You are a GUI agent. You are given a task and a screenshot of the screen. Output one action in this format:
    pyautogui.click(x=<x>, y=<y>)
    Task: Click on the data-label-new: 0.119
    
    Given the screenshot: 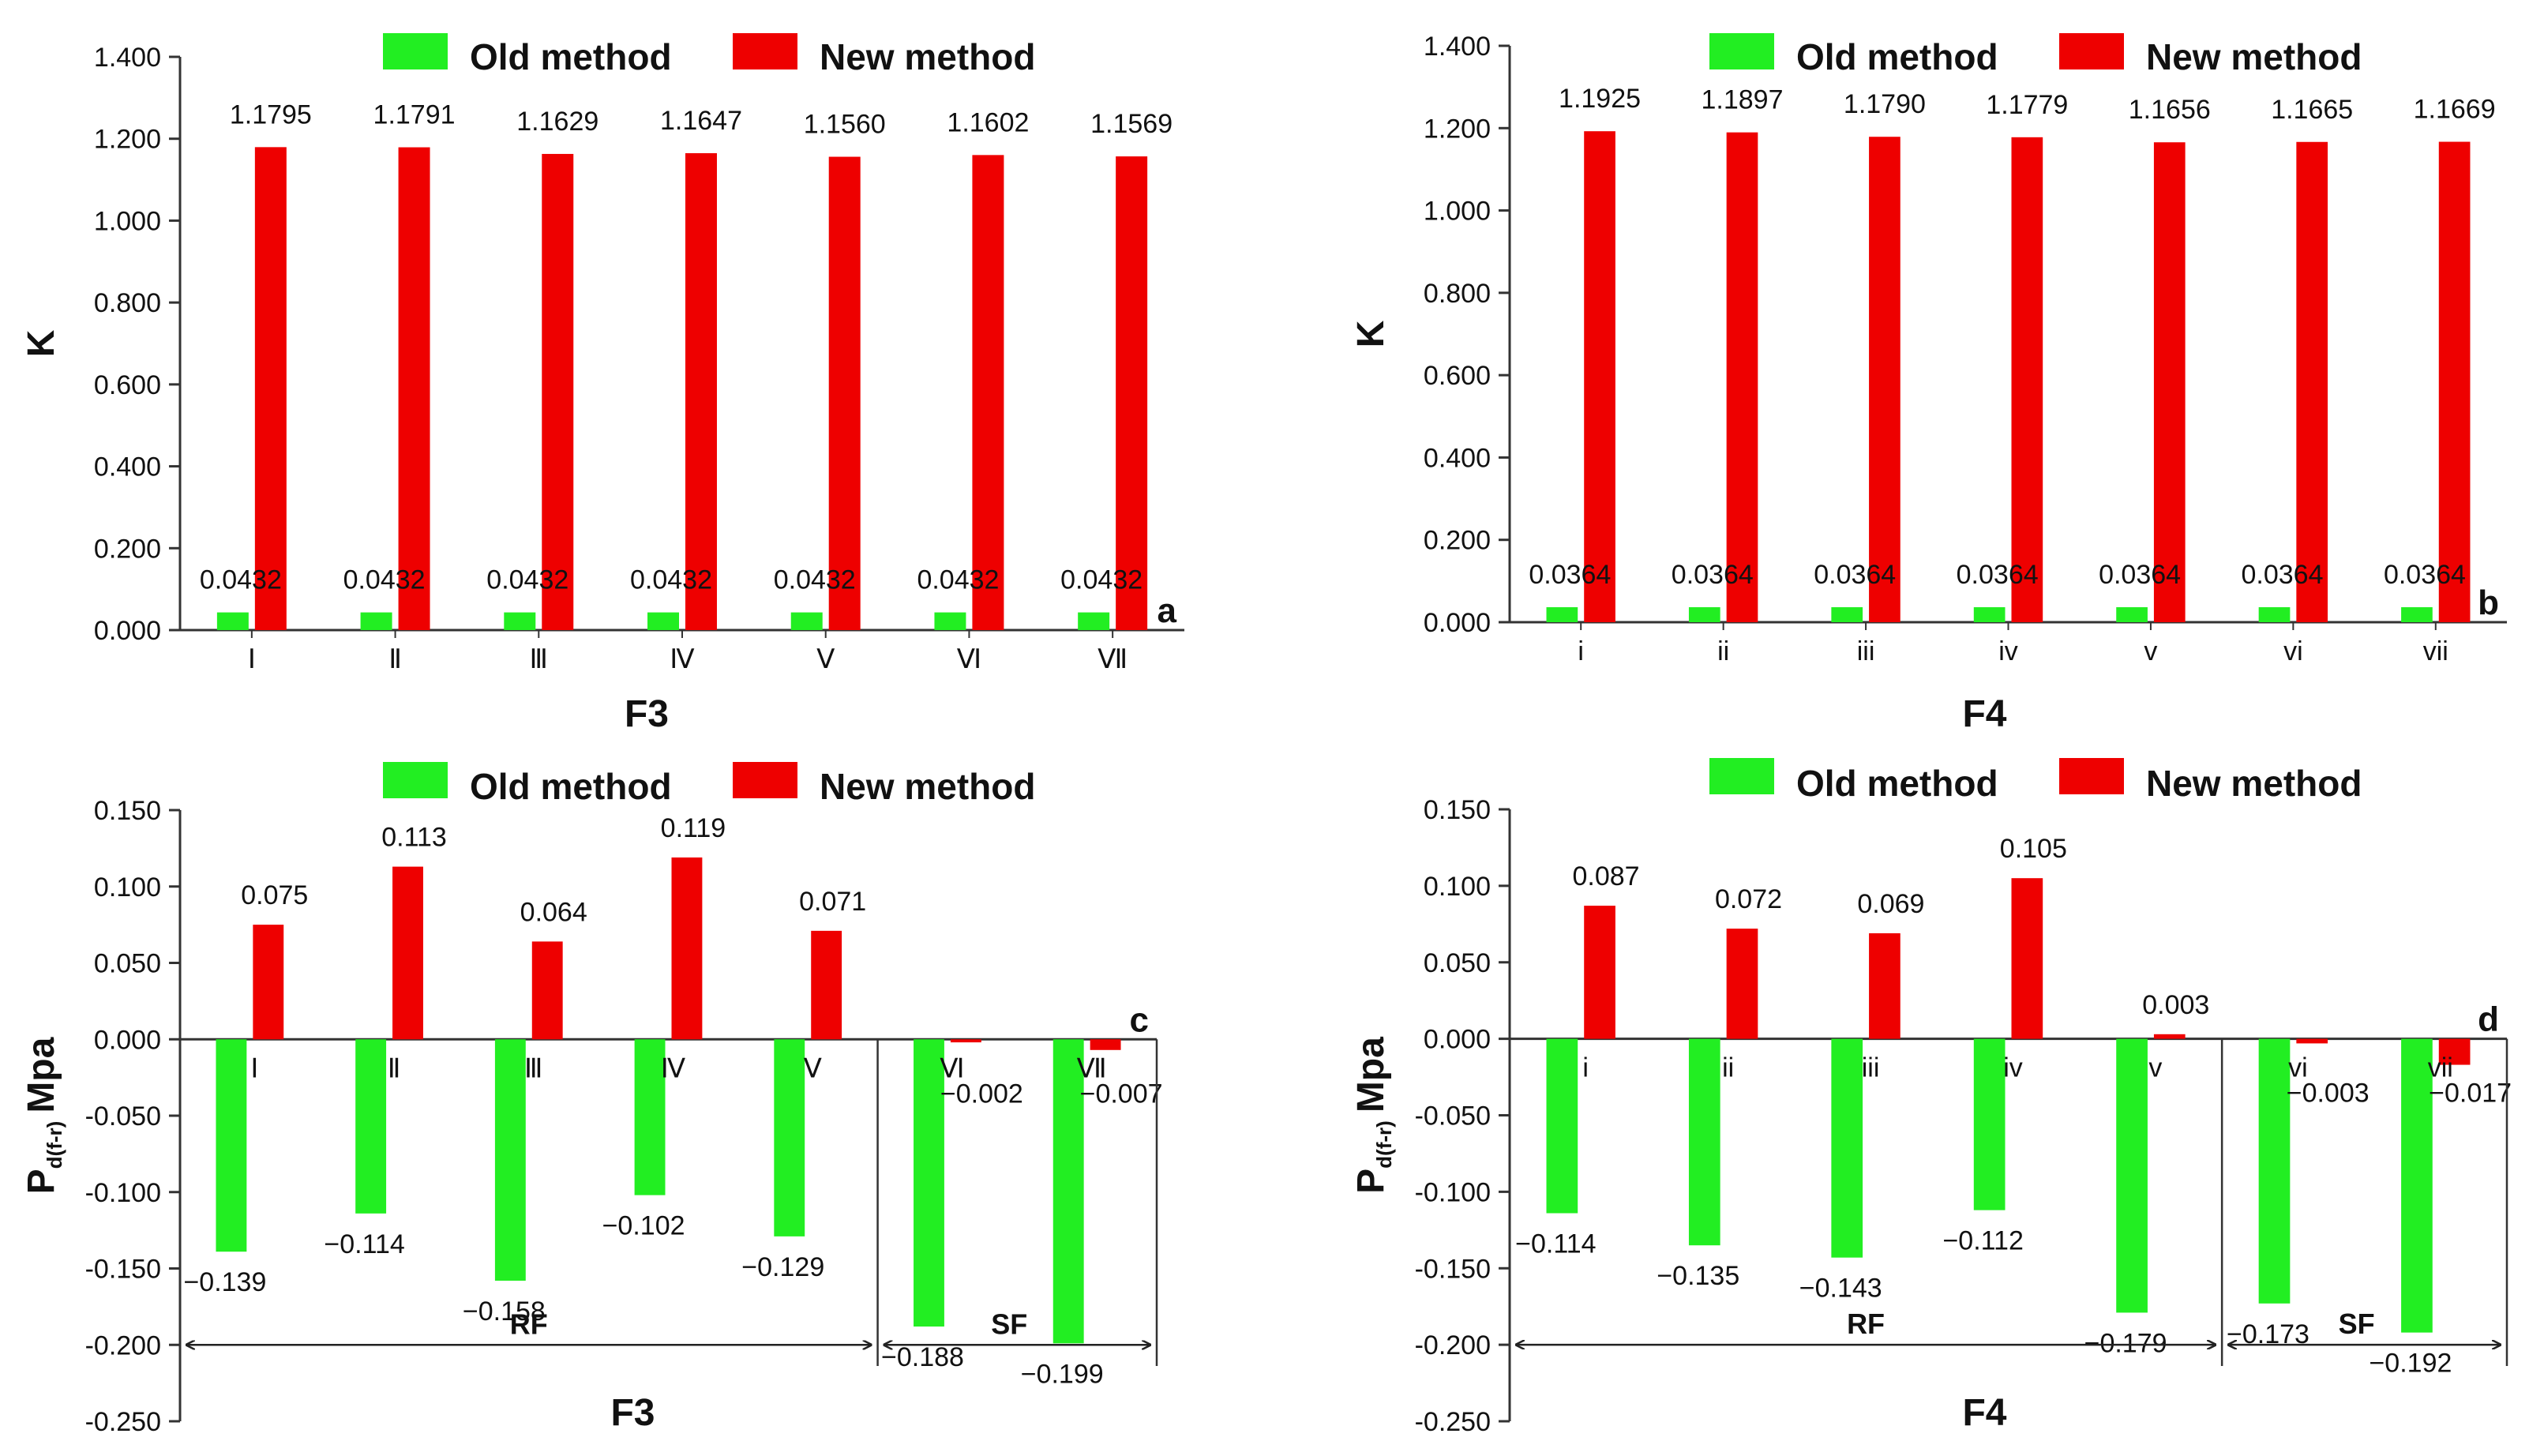 What is the action you would take?
    pyautogui.click(x=694, y=828)
    